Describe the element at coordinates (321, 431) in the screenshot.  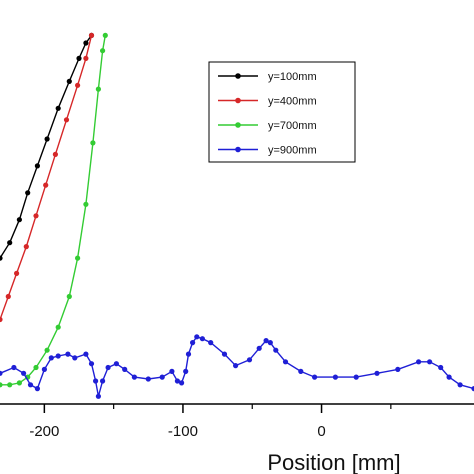
I see `x-tick-label: 0` at that location.